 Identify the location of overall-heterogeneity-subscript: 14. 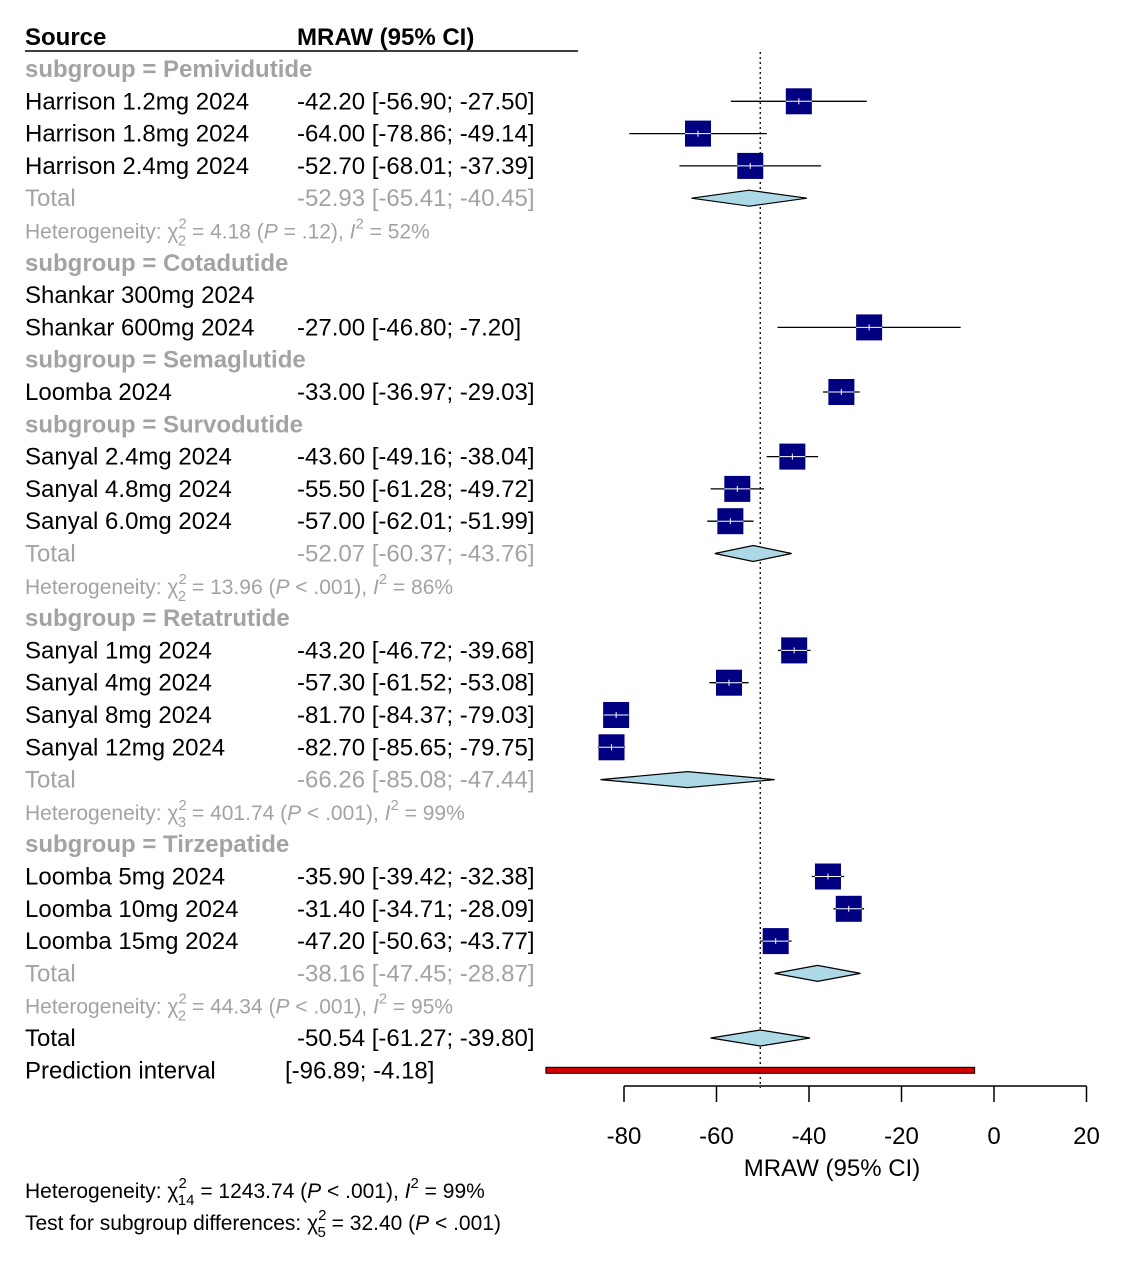
(186, 1200).